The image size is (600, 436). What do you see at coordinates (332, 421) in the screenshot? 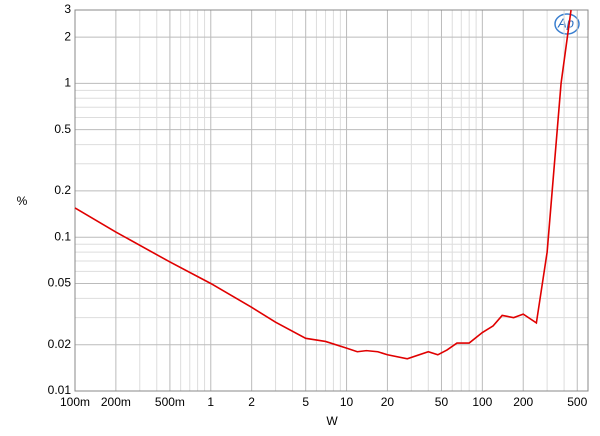
I see `x-axis-label: W` at bounding box center [332, 421].